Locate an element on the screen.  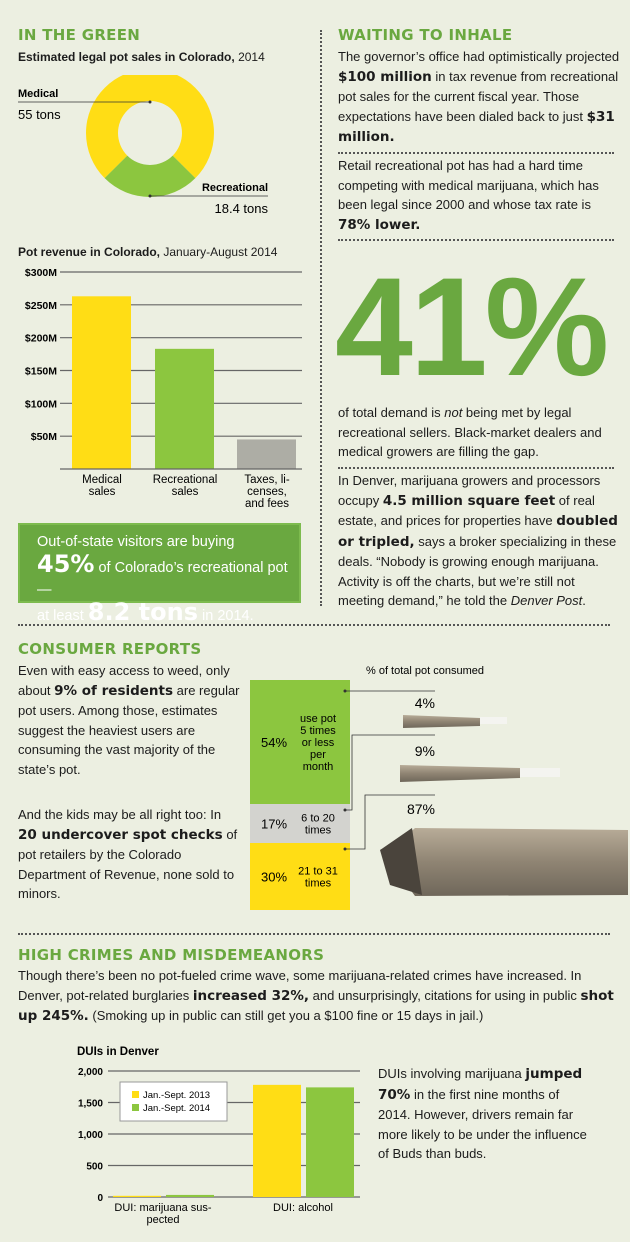
bar-2014 is located at coordinates (330, 1142).